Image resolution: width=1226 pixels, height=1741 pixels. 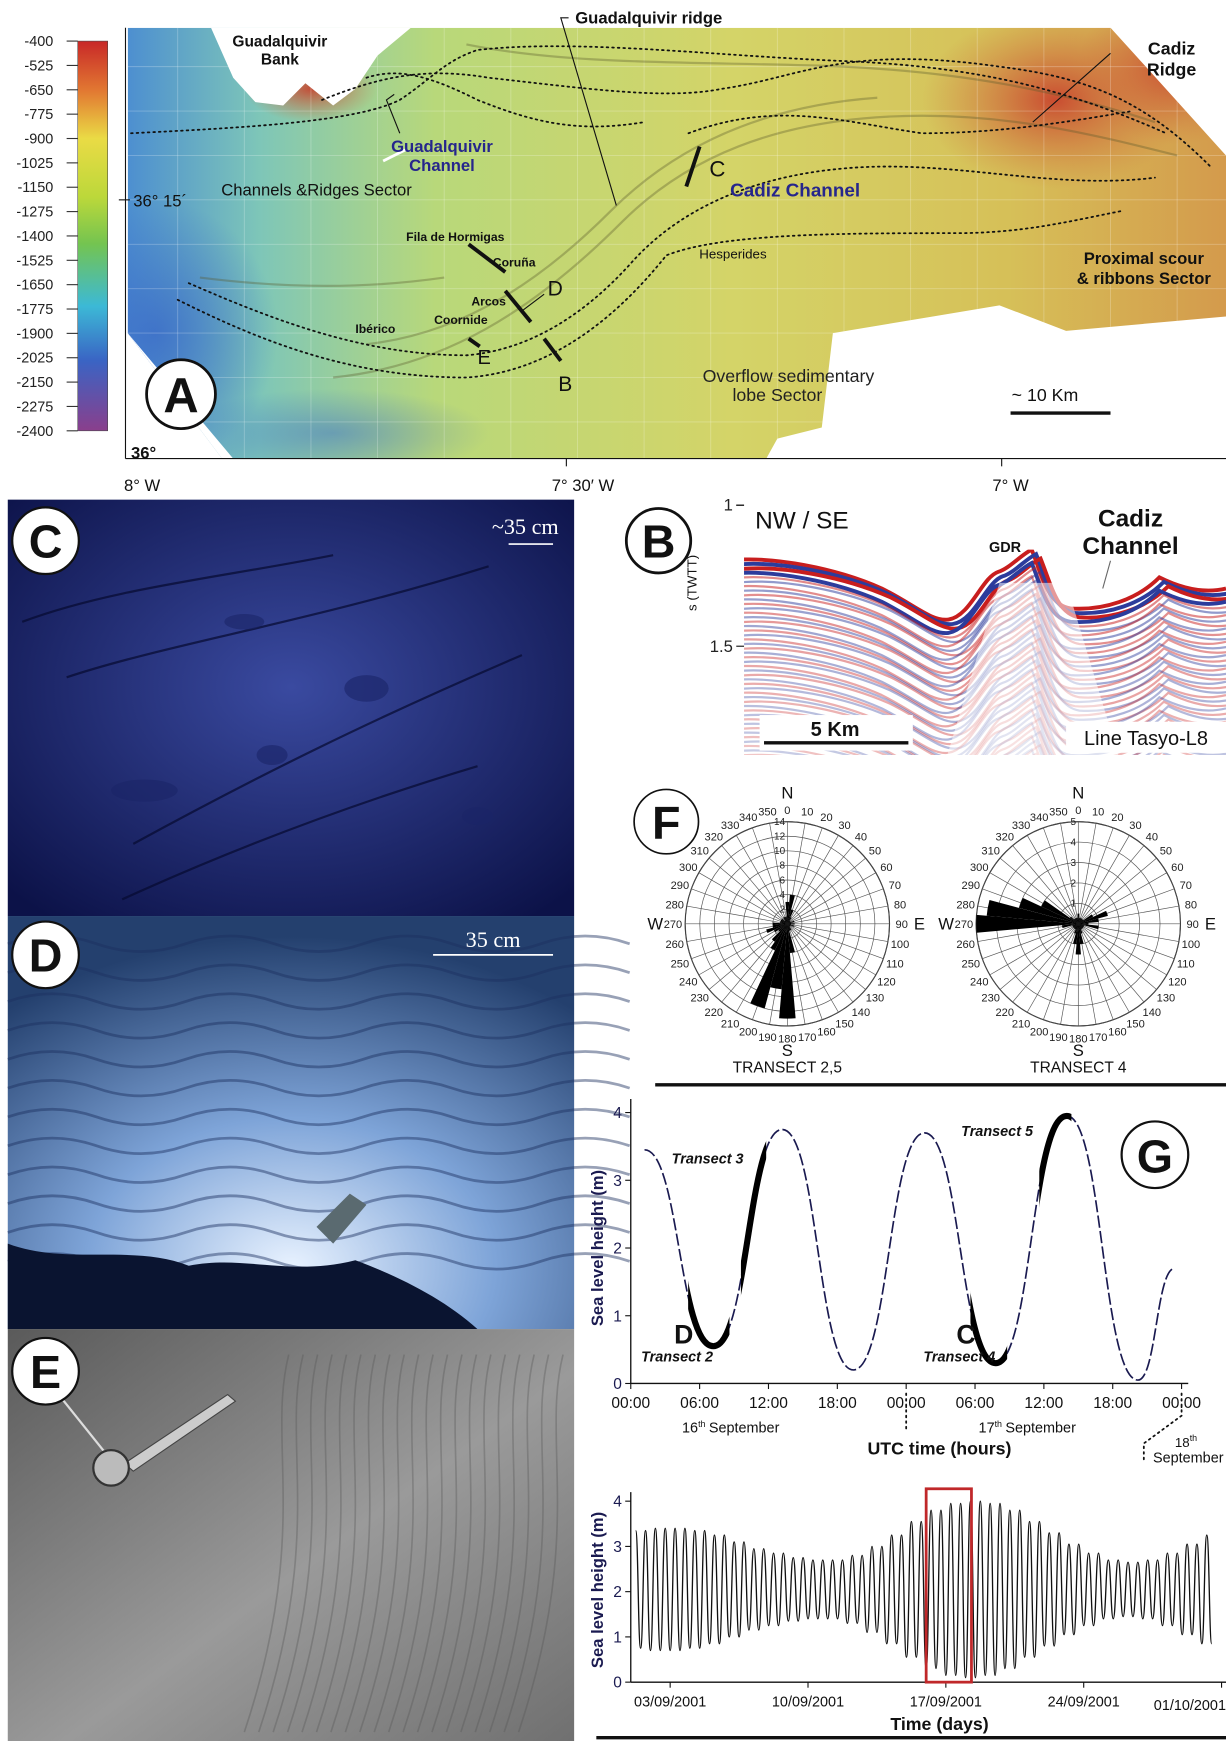 I want to click on rose-rtick-label: 6, so click(x=783, y=880).